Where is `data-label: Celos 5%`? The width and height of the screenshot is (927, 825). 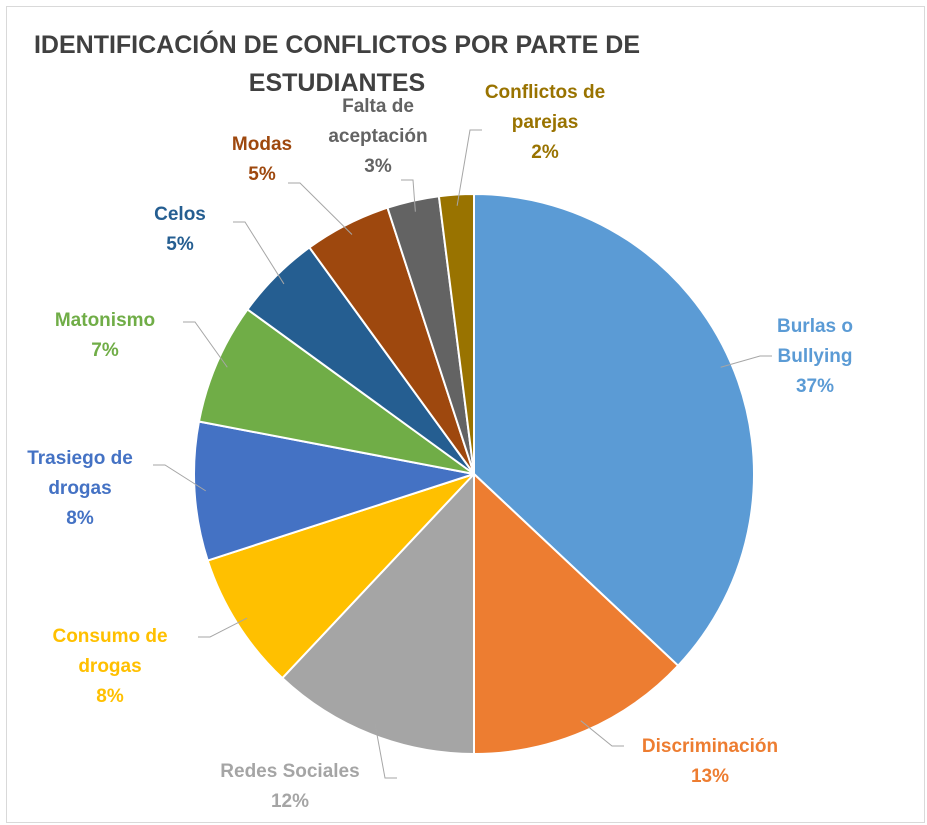
data-label: Celos 5% is located at coordinates (180, 230).